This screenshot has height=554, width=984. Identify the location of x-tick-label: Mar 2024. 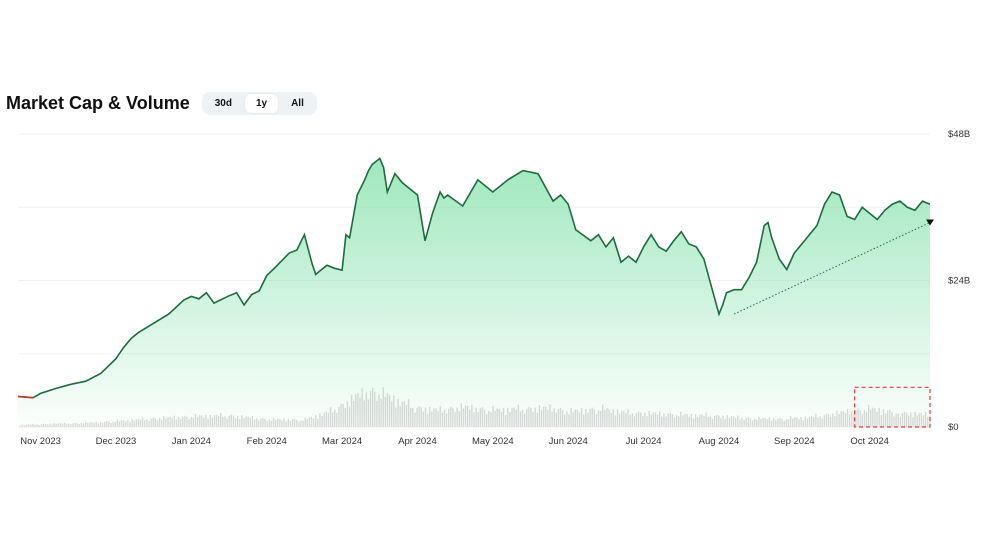
(342, 441).